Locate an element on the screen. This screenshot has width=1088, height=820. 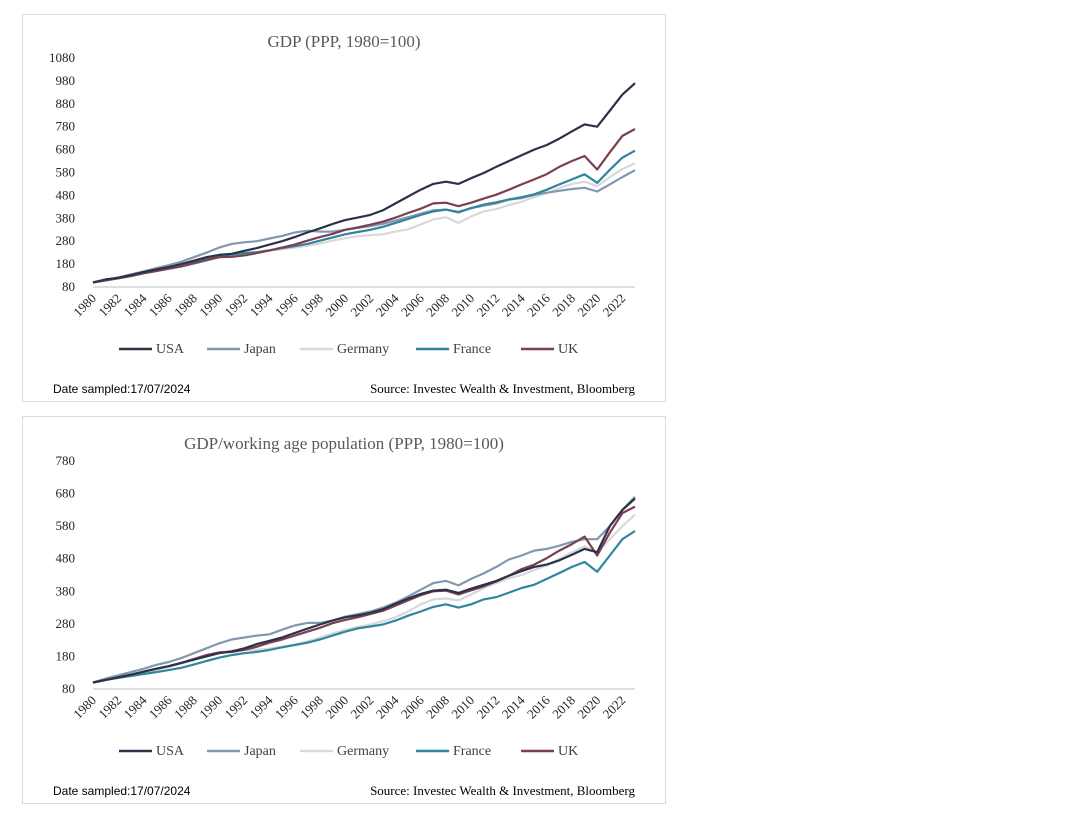
series-line-japan is located at coordinates (364, 590).